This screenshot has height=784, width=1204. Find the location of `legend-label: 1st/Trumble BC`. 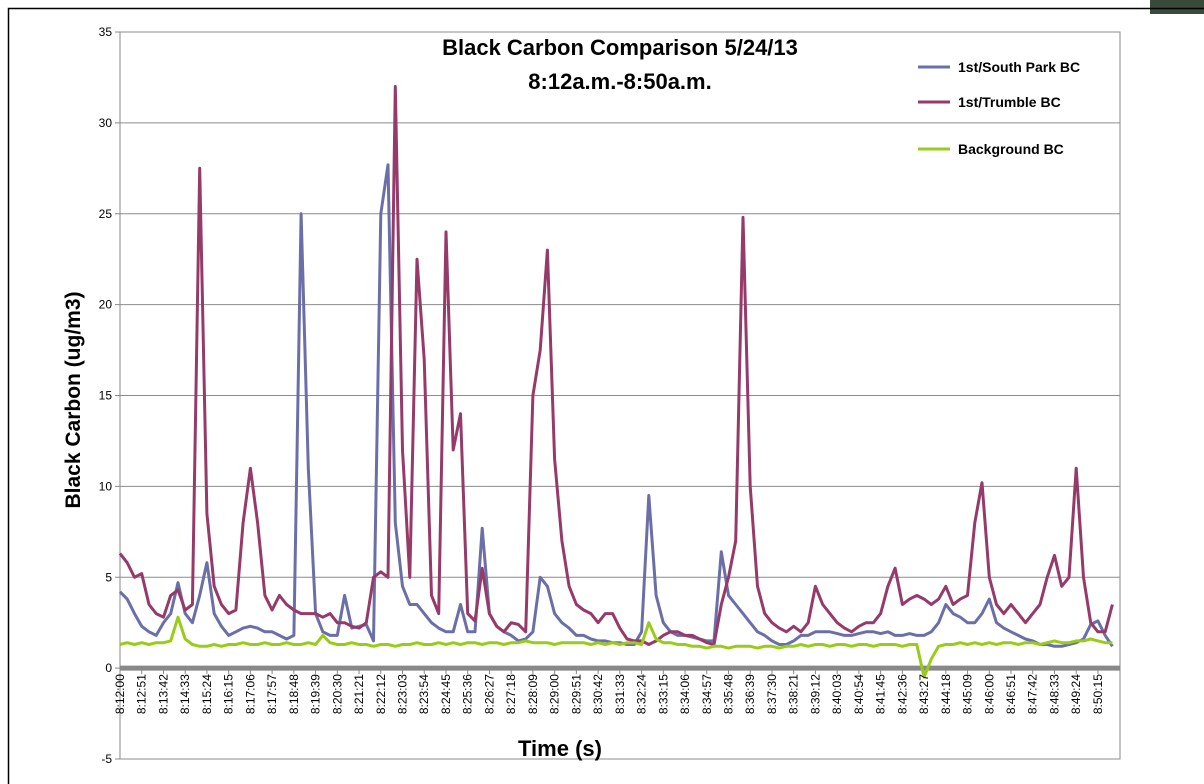

legend-label: 1st/Trumble BC is located at coordinates (1009, 102).